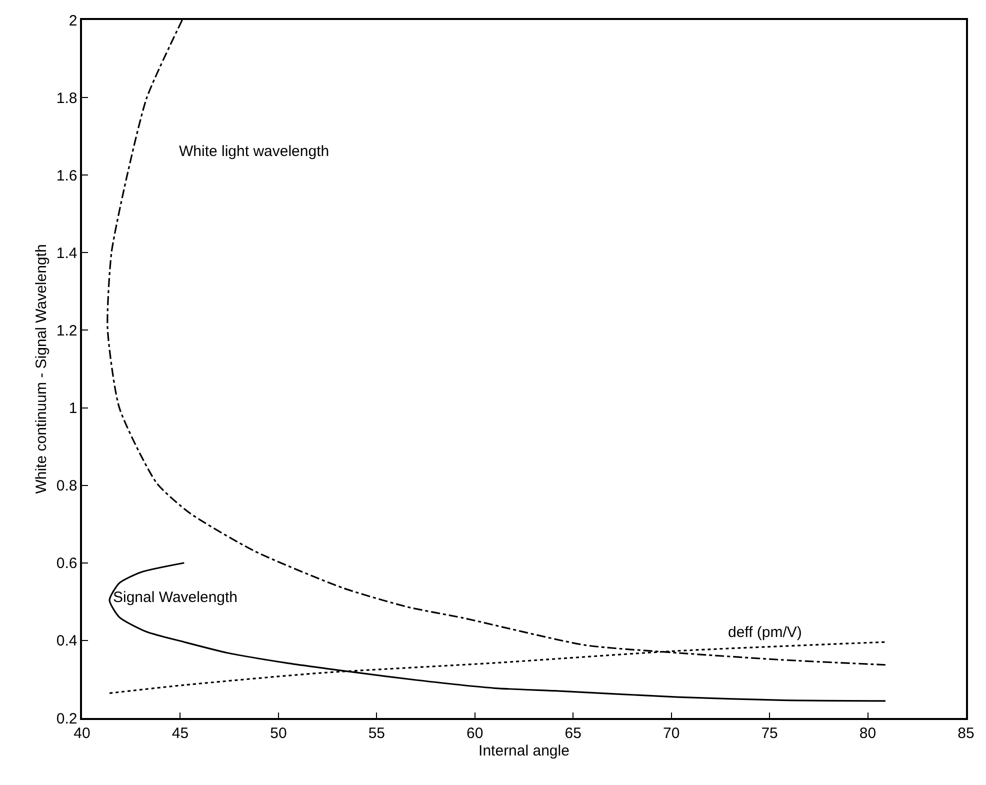 This screenshot has height=785, width=986. Describe the element at coordinates (867, 733) in the screenshot. I see `x-tick-label: 80` at that location.